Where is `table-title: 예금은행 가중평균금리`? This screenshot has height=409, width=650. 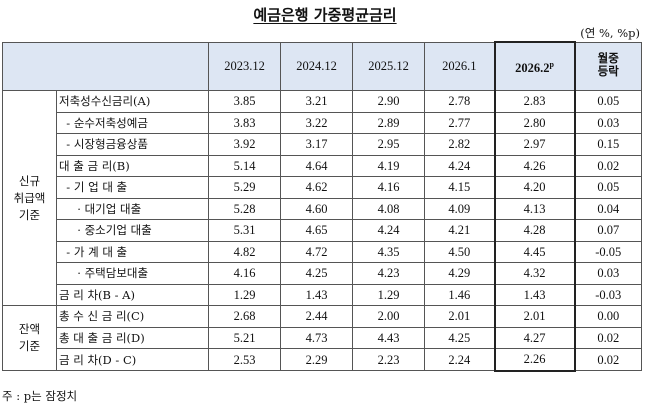 table-title: 예금은행 가중평균금리 is located at coordinates (325, 15).